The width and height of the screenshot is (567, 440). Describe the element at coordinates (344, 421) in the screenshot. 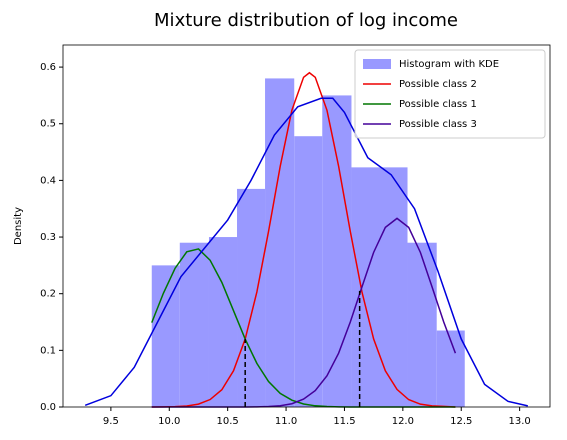

I see `x-tick-label: 11.5` at that location.